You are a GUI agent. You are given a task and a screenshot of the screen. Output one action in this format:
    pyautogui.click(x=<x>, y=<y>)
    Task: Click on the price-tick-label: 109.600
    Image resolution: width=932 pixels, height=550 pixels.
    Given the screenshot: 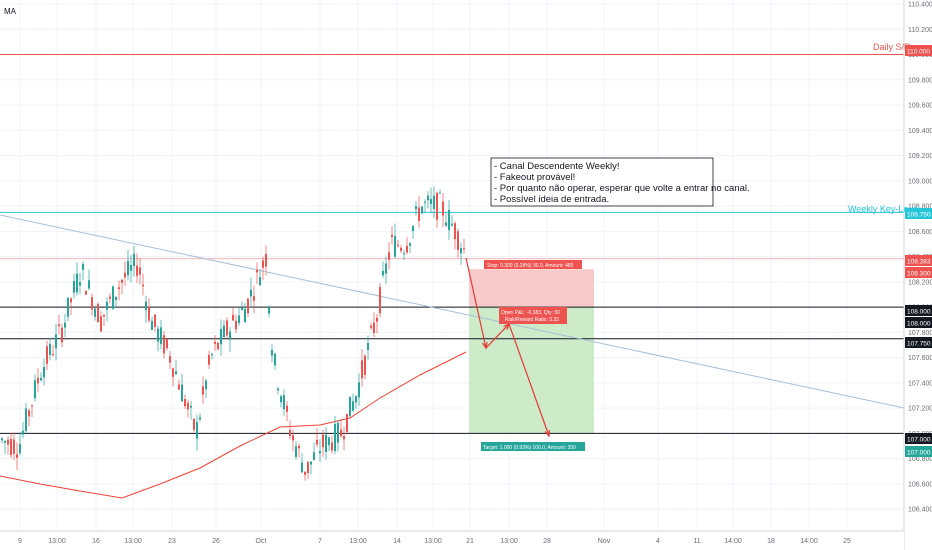 What is the action you would take?
    pyautogui.click(x=920, y=106)
    